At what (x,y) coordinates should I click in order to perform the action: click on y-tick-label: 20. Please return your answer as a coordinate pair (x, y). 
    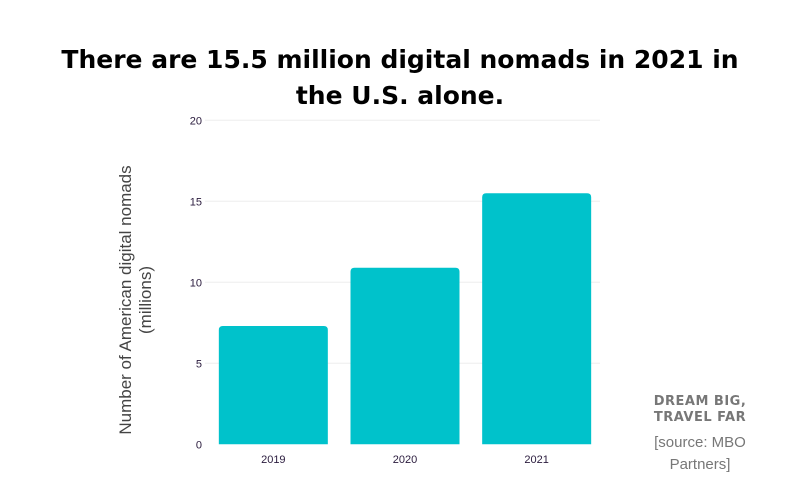
    Looking at the image, I should click on (196, 121).